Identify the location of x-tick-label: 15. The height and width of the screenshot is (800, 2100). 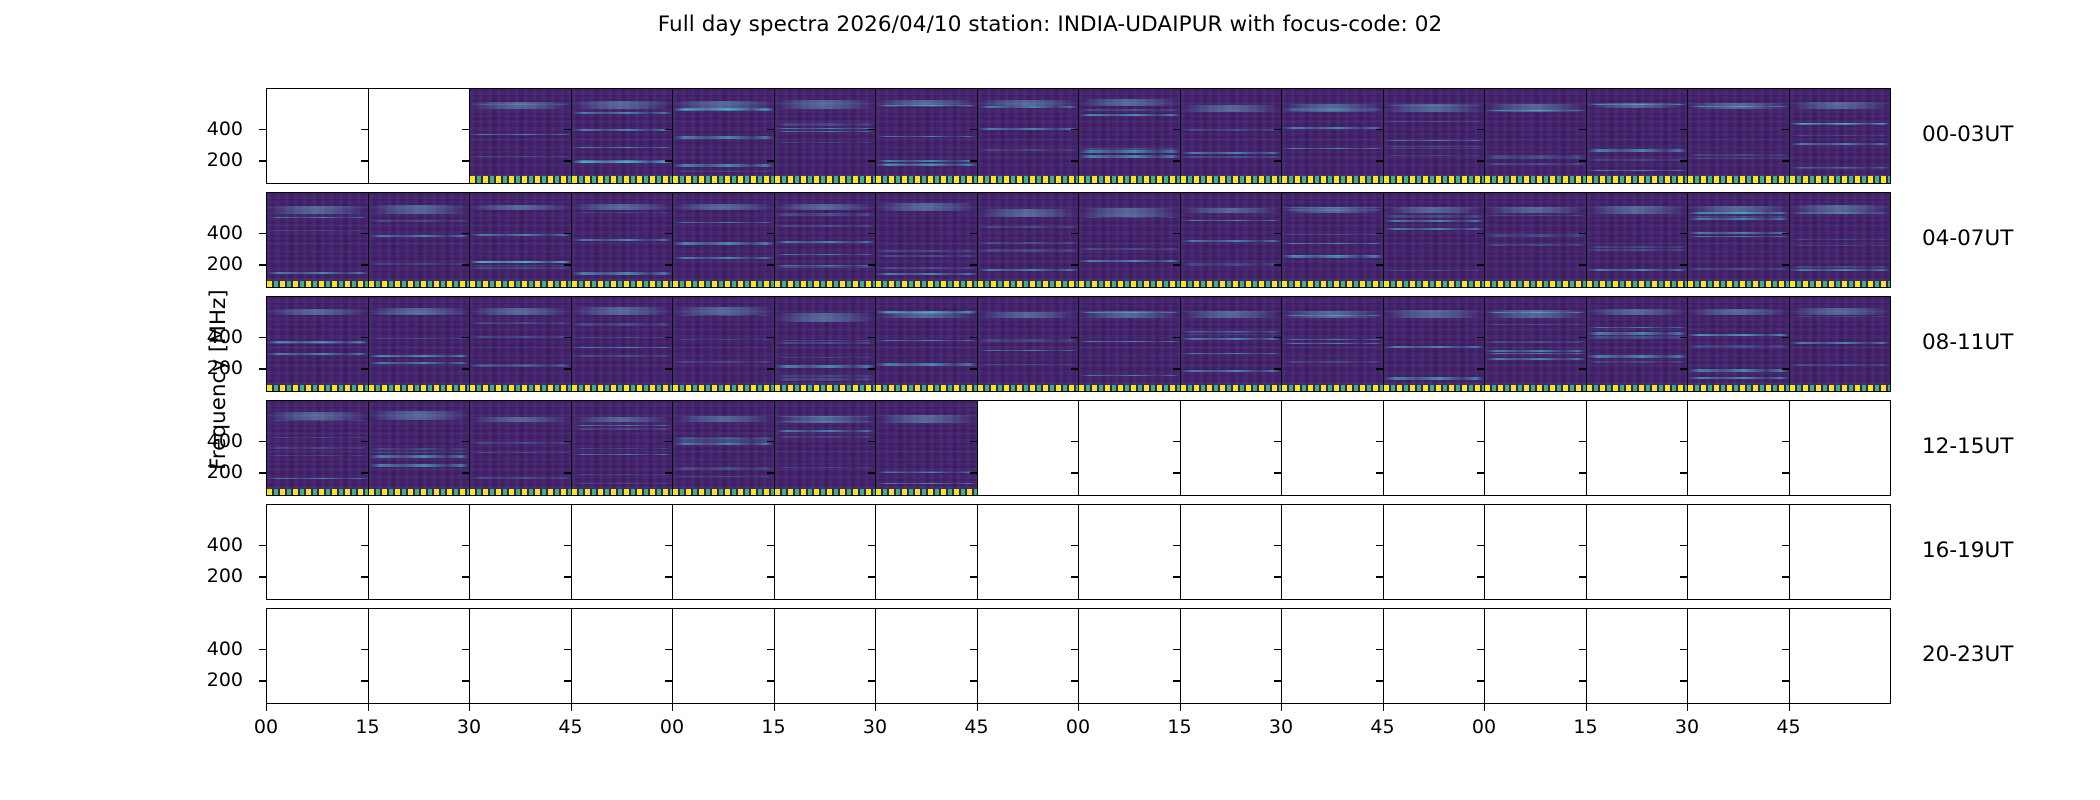
(773, 727).